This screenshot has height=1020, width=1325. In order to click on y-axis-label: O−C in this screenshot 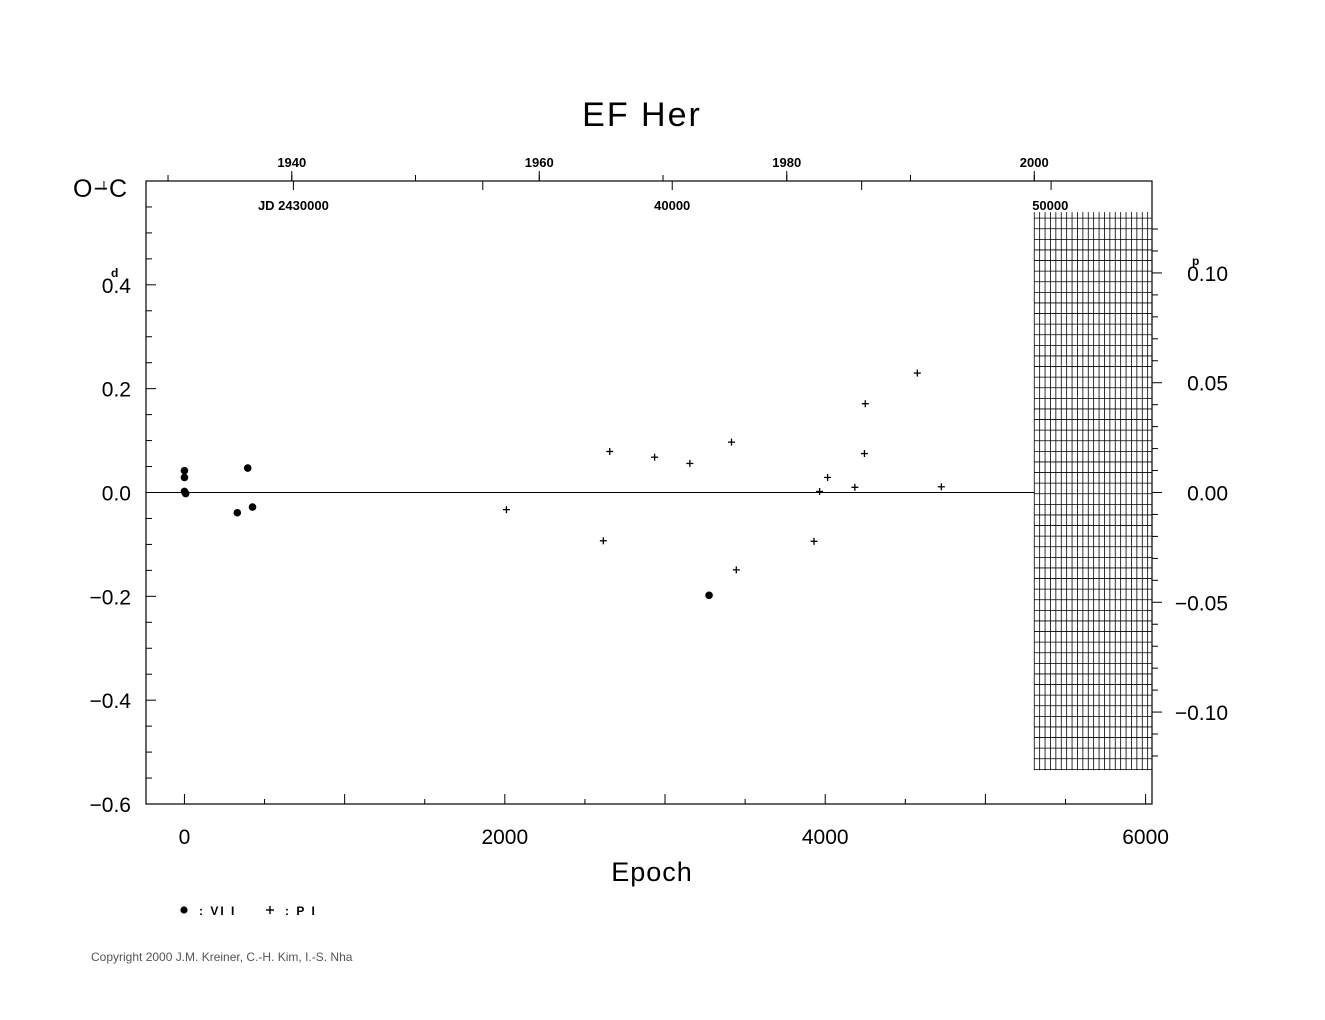, I will do `click(100, 189)`.